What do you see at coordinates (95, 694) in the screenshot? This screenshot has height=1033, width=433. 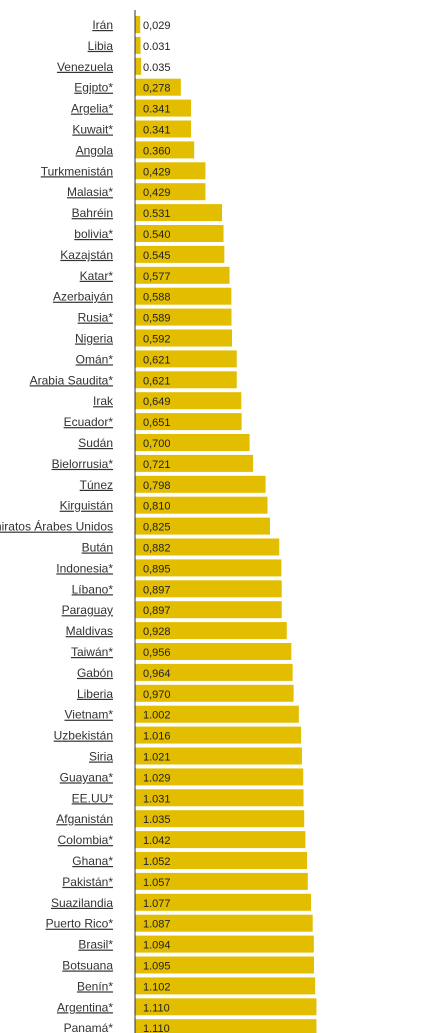 I see `category-label-link: Liberia` at bounding box center [95, 694].